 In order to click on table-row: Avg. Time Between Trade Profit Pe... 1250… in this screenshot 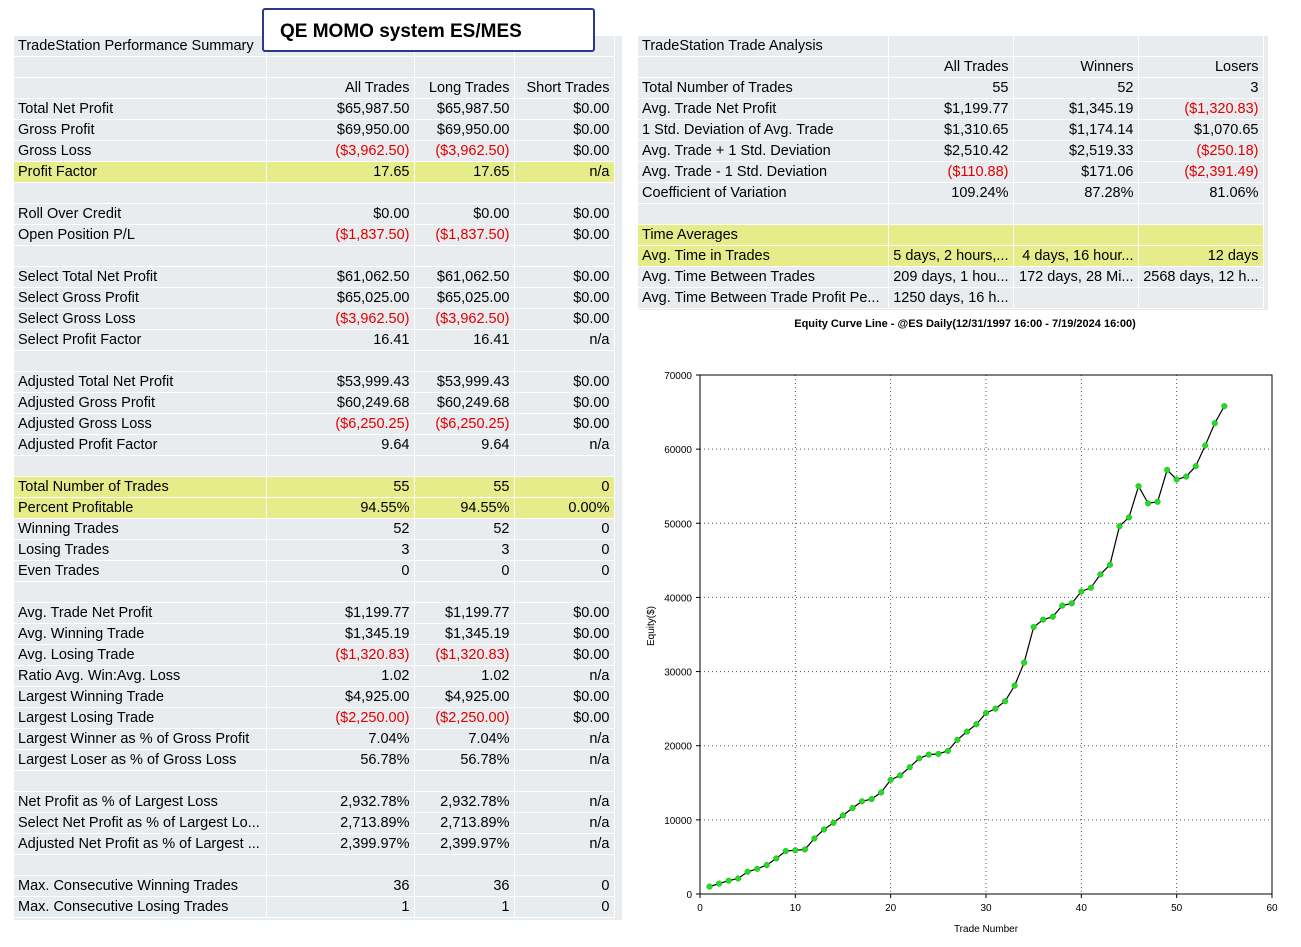, I will do `click(951, 298)`.